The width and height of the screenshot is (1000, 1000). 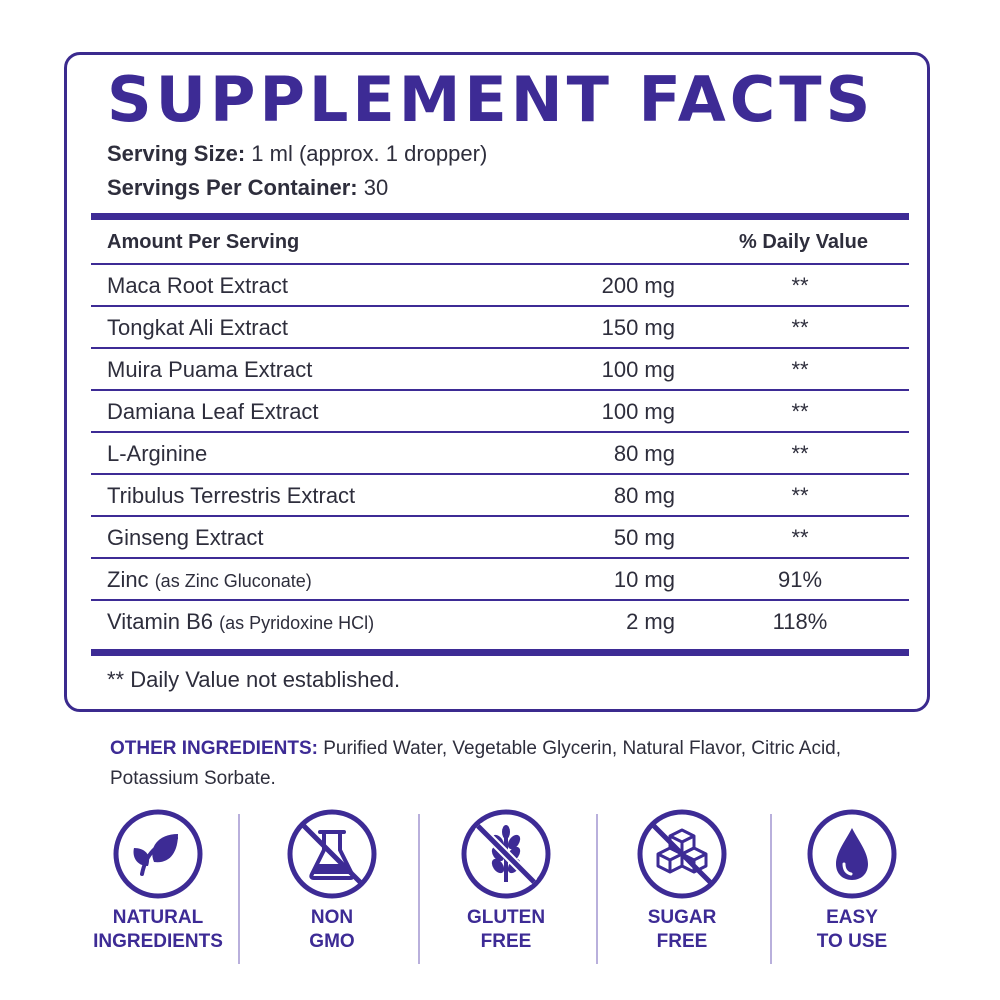 What do you see at coordinates (500, 580) in the screenshot?
I see `table-row: Zinc (as Zinc Gluconate) 10 mg 91%` at bounding box center [500, 580].